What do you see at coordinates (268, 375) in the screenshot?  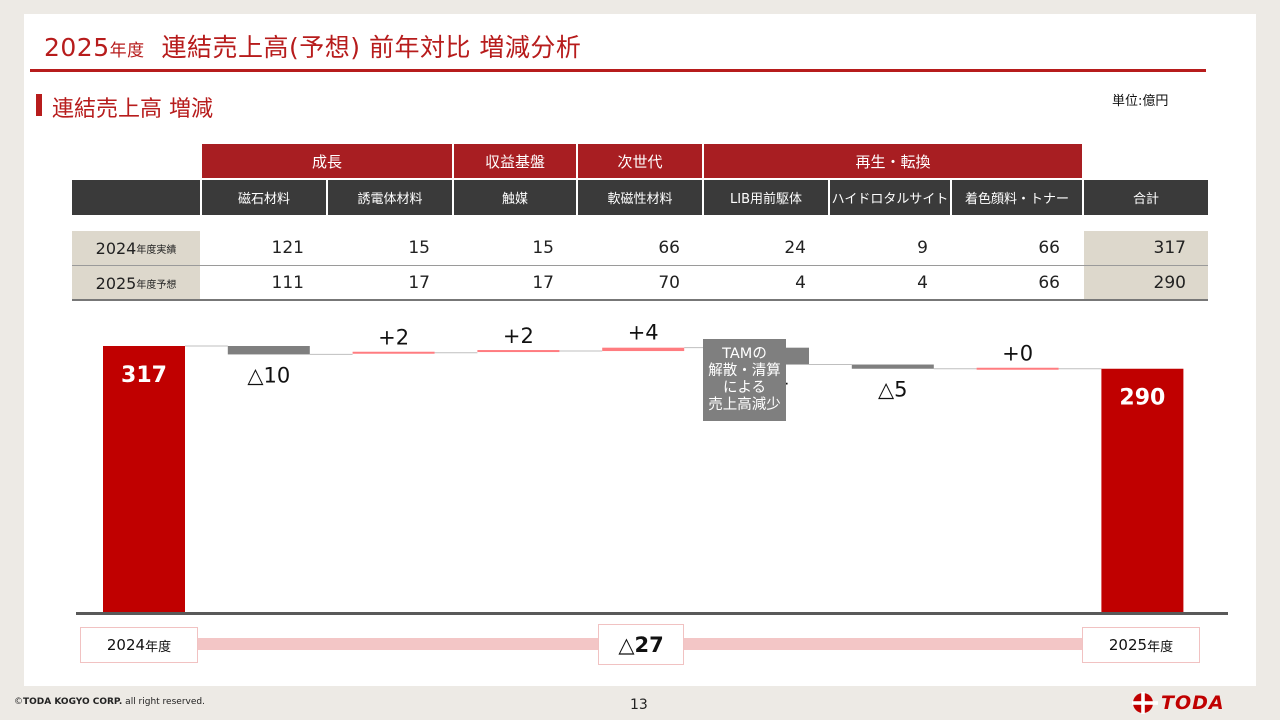 I see `change-label: △10` at bounding box center [268, 375].